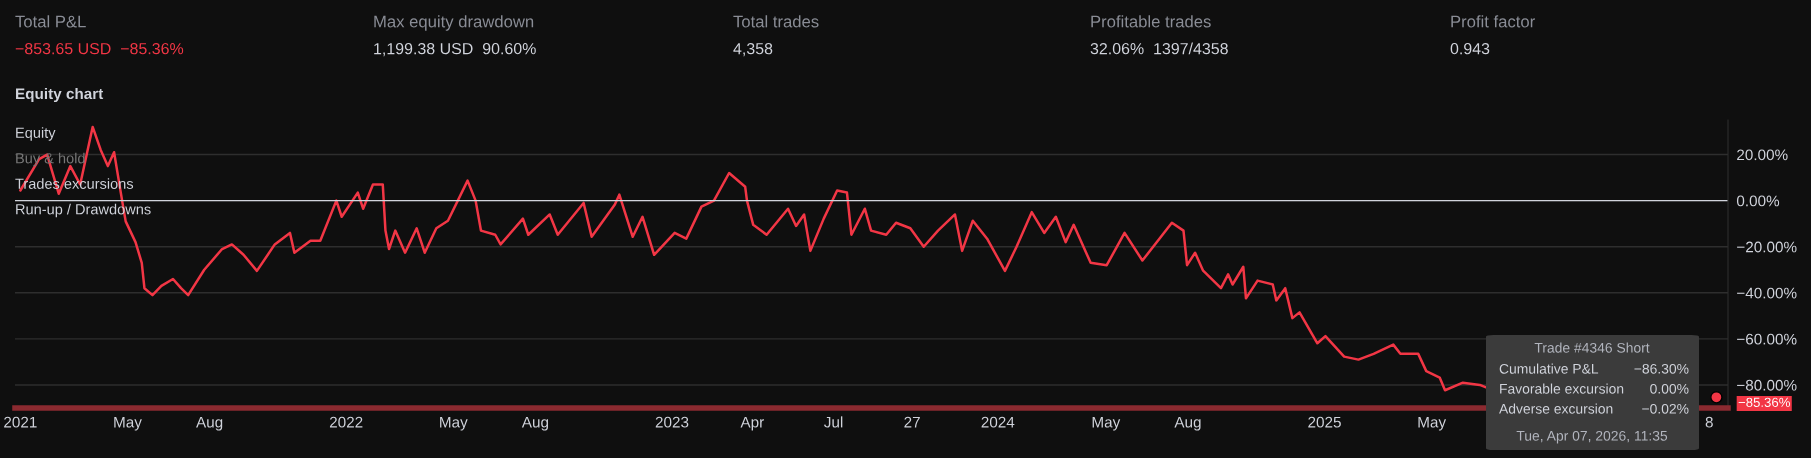 The height and width of the screenshot is (458, 1811). I want to click on annotation: Adverse excursion, so click(1556, 408).